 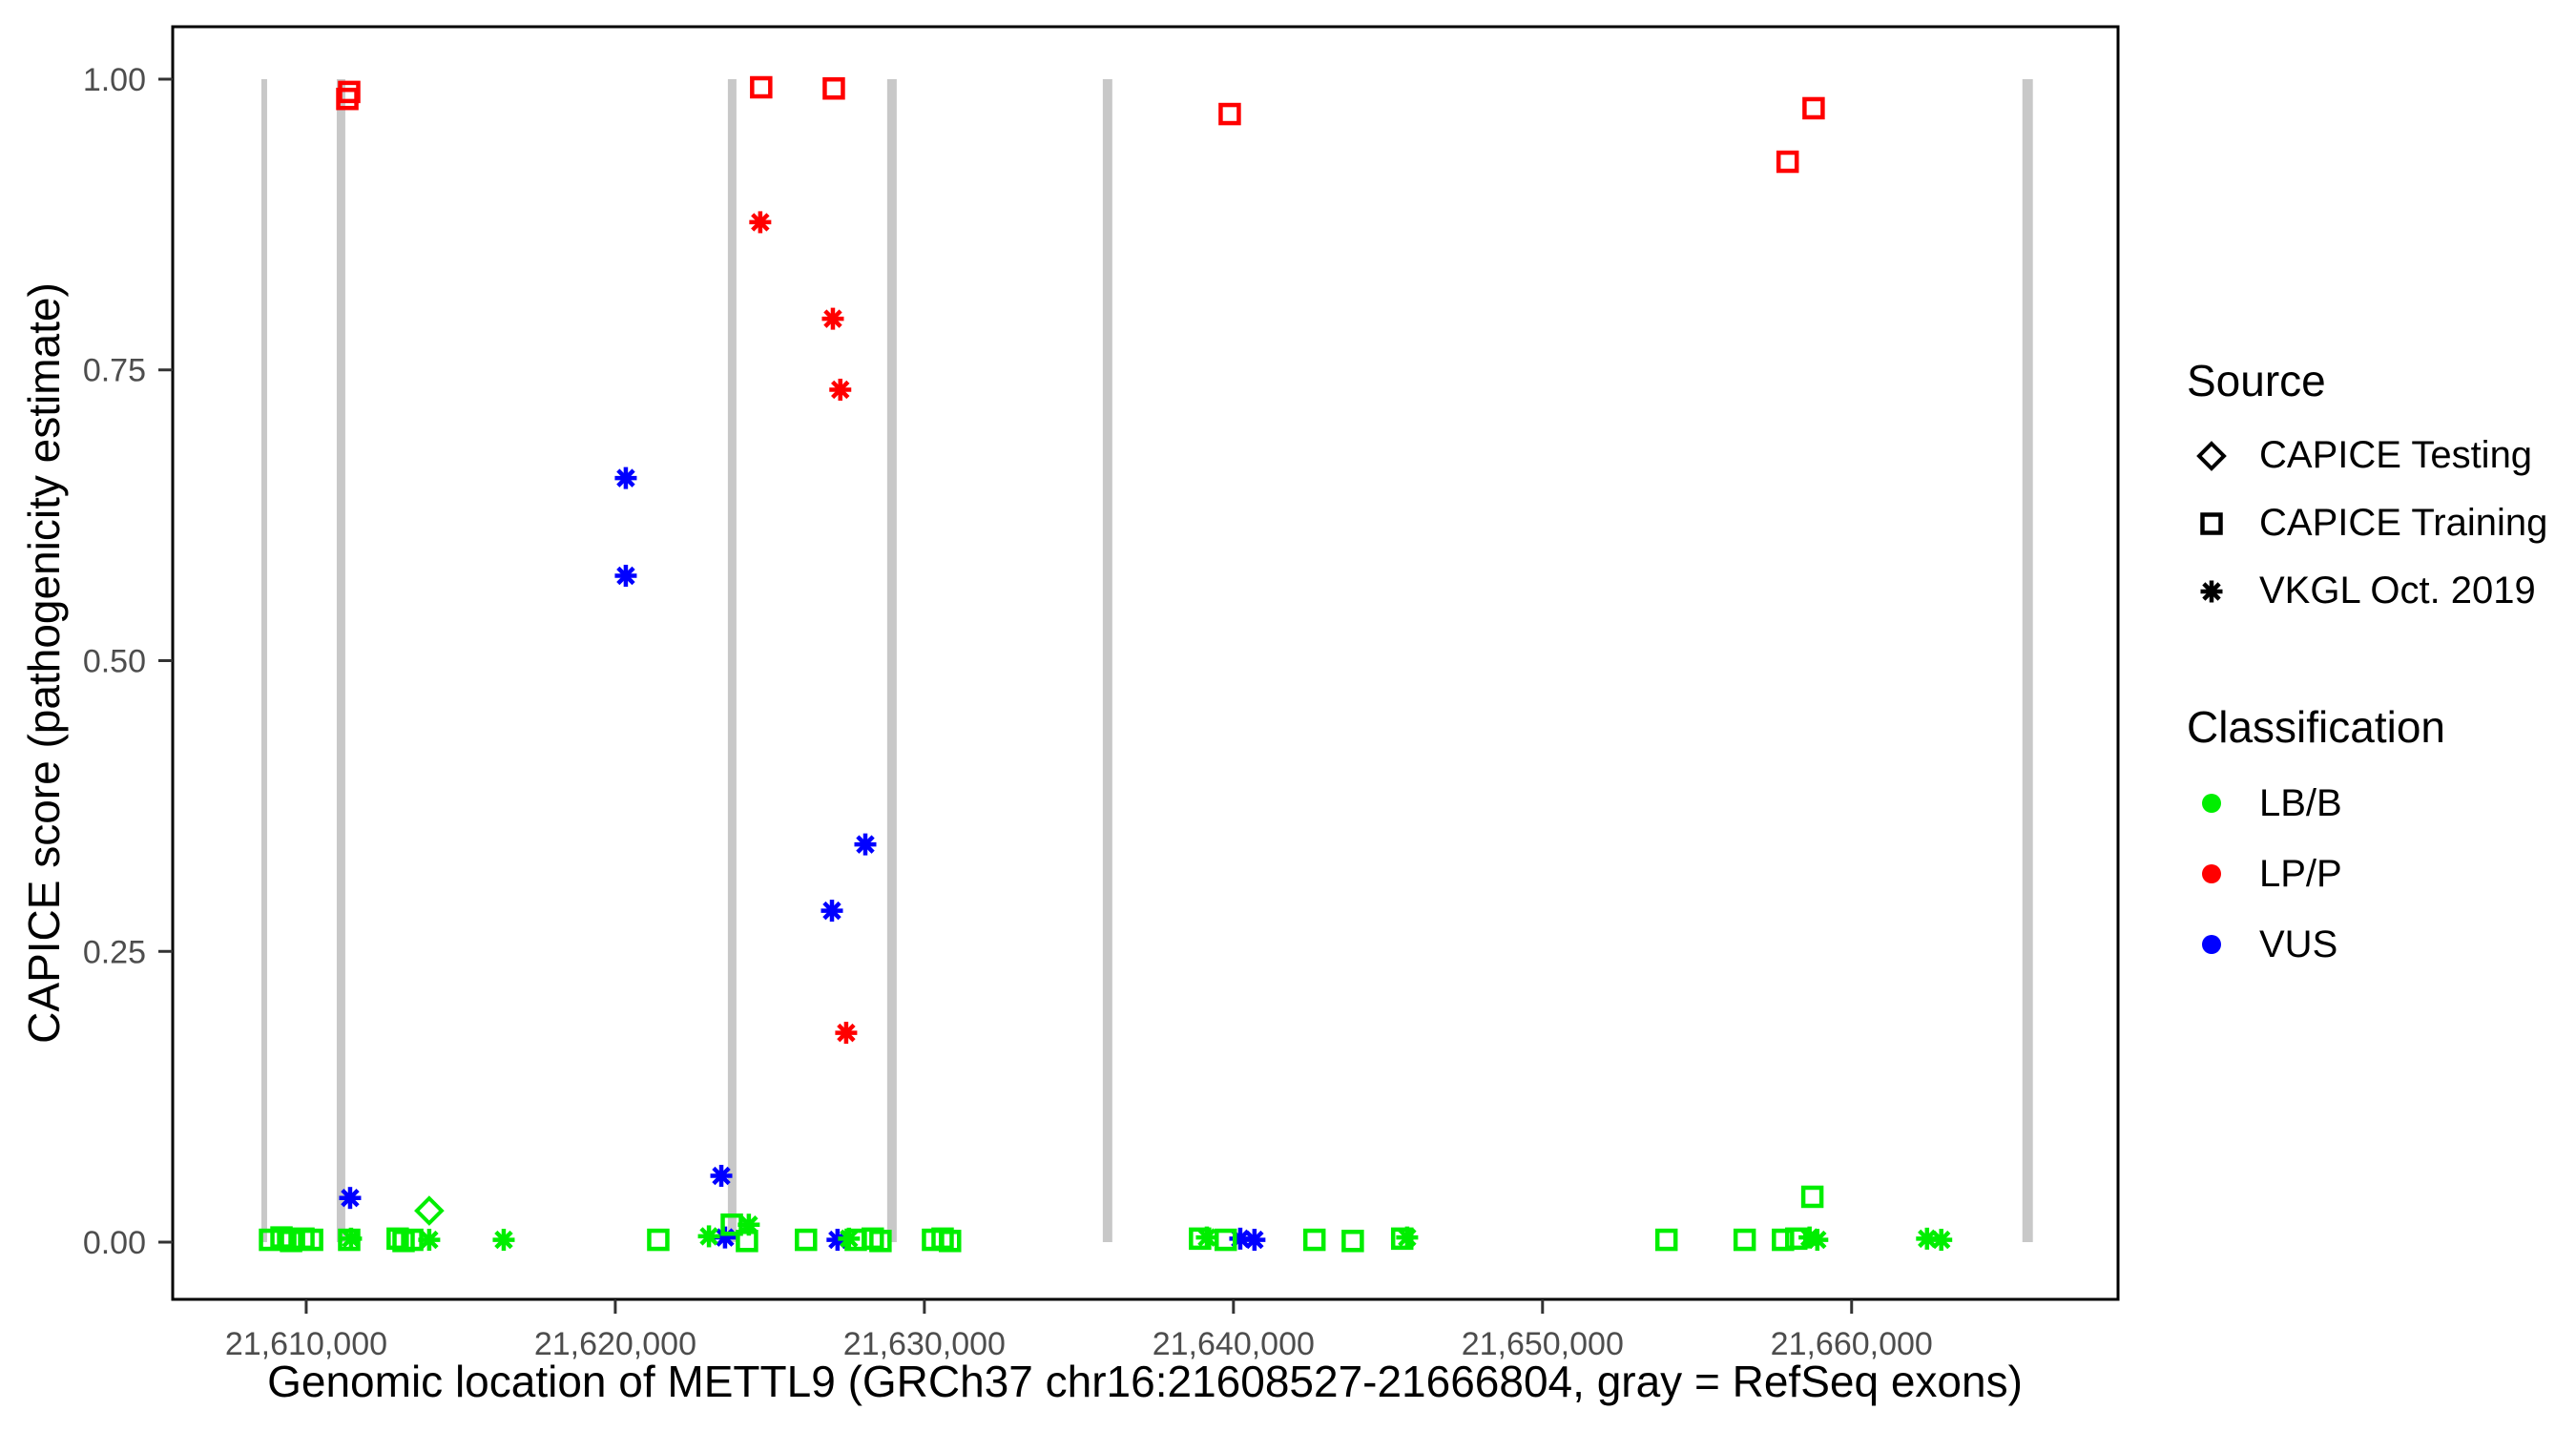 I want to click on legend-item-label: CAPICE Training, so click(x=2403, y=523).